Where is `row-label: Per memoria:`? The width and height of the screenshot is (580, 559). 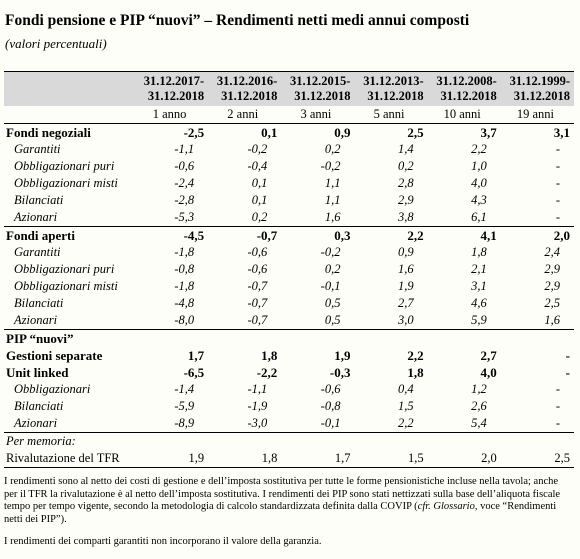 row-label: Per memoria: is located at coordinates (69, 441).